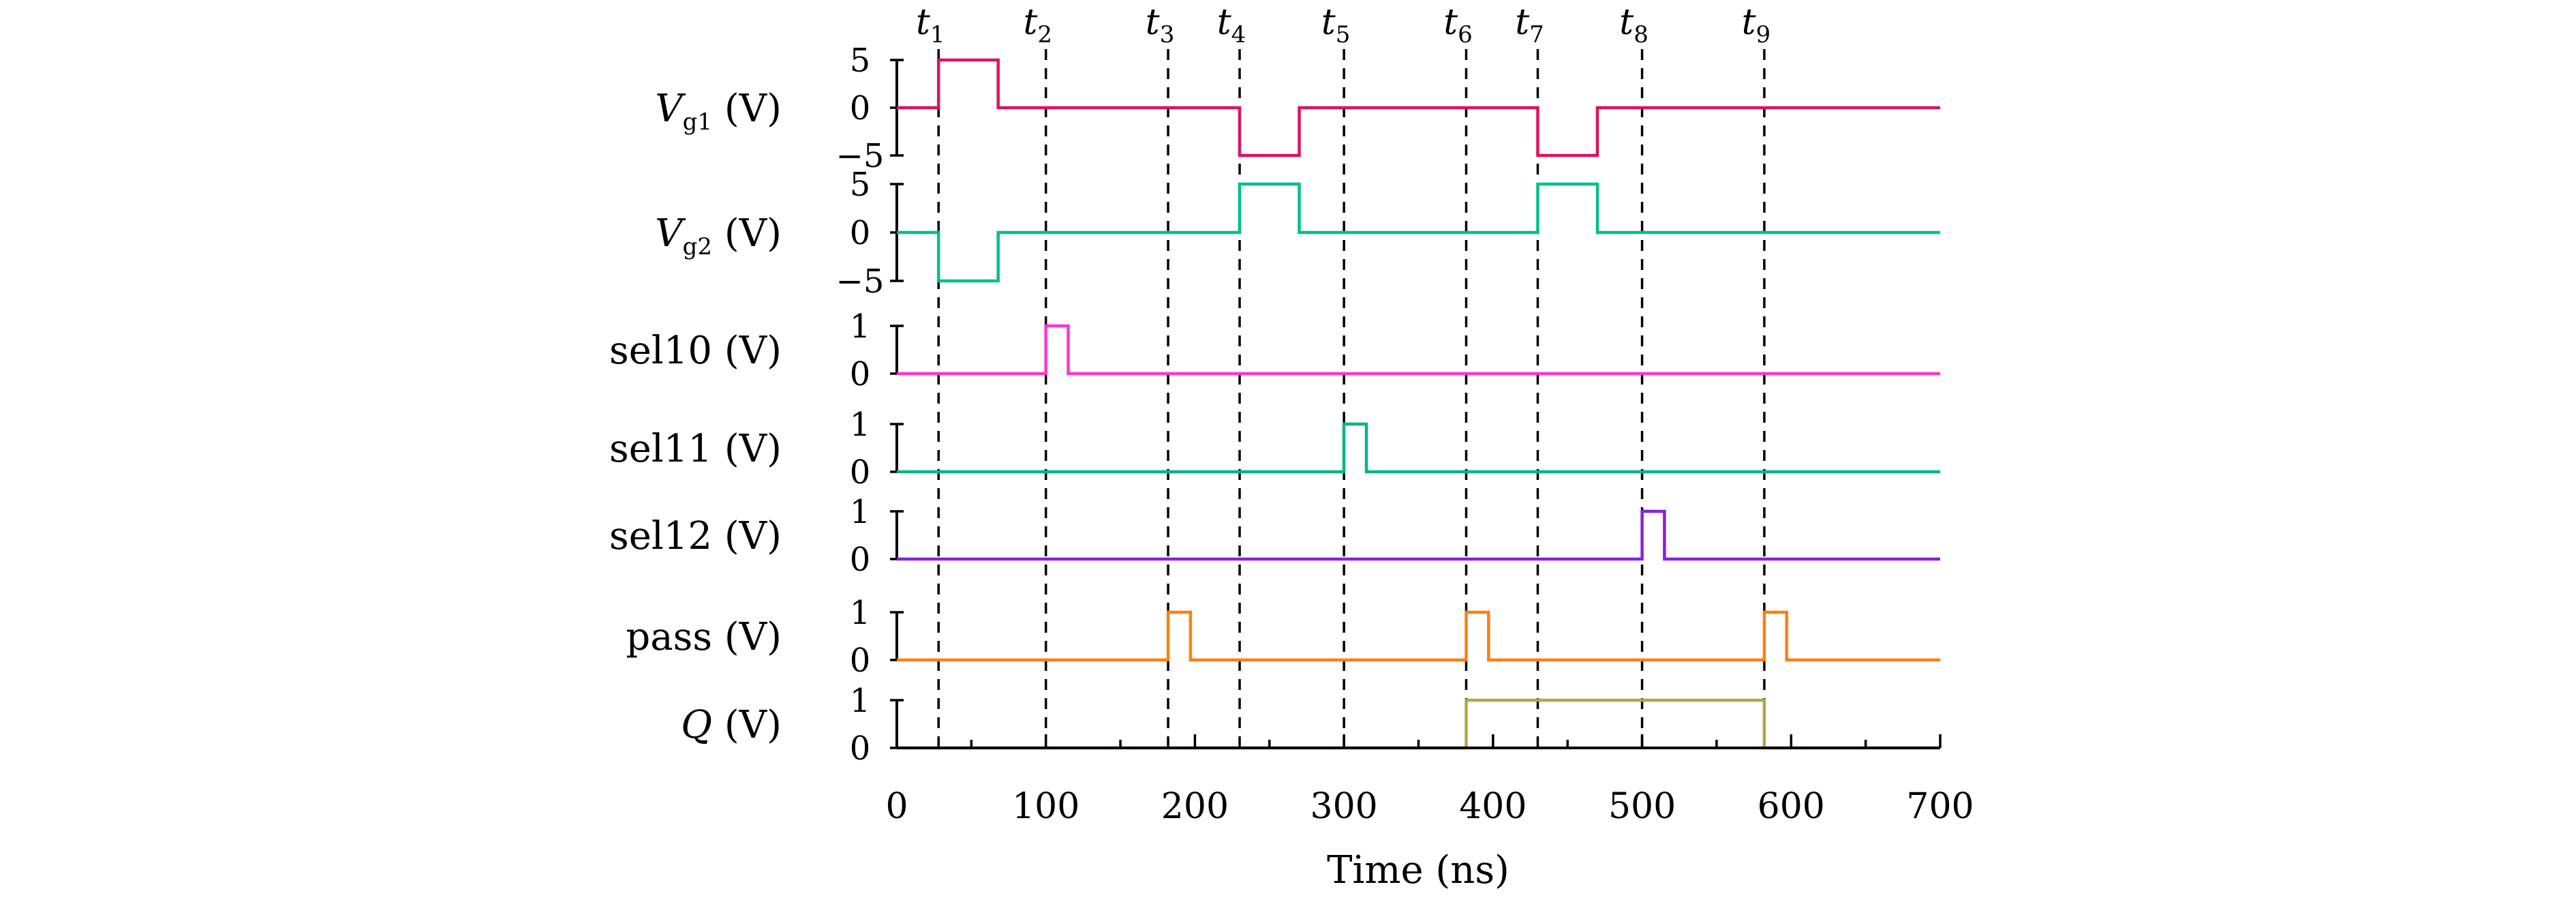  What do you see at coordinates (861, 425) in the screenshot?
I see `y-tick-label-sel11: 1` at bounding box center [861, 425].